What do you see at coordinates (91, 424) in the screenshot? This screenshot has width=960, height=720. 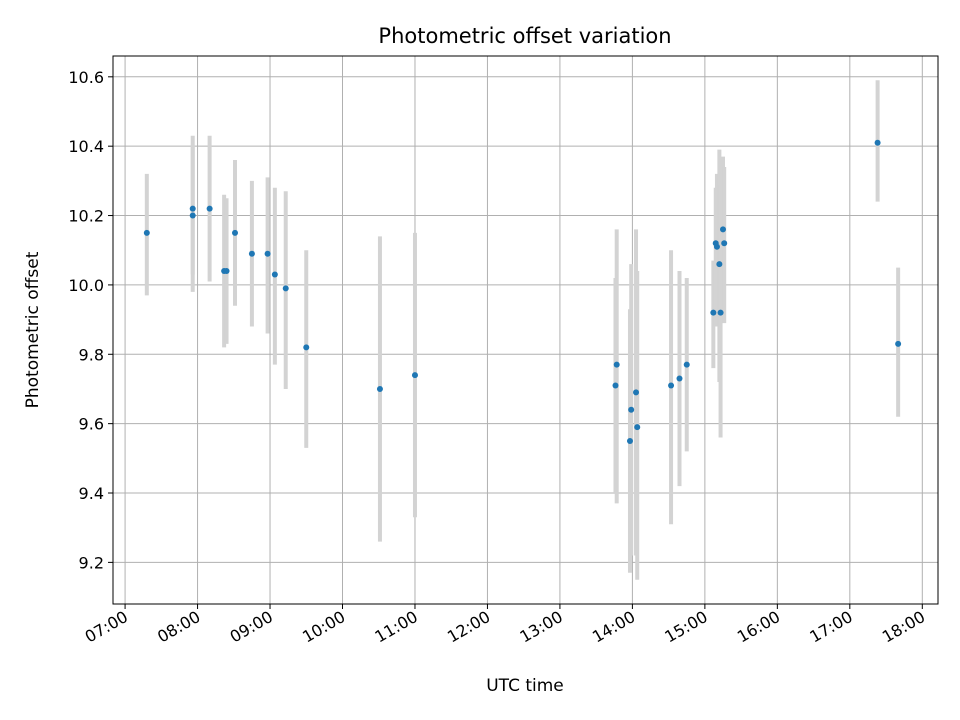 I see `y-tick-label: 9.6` at bounding box center [91, 424].